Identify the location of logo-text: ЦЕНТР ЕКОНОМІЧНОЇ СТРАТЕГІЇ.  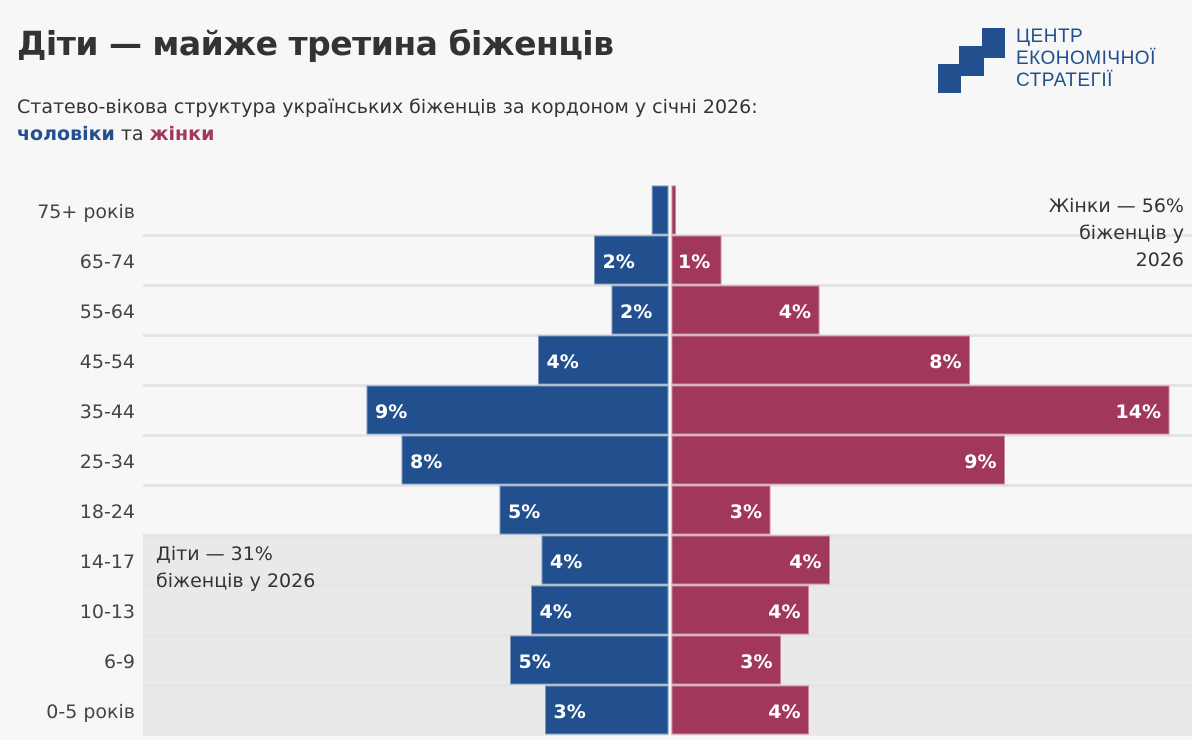
(1086, 59).